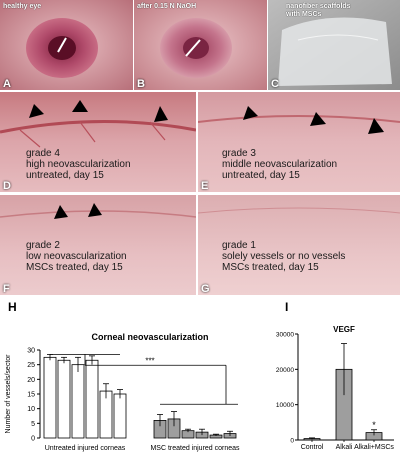 The height and width of the screenshot is (464, 400). What do you see at coordinates (374, 447) in the screenshot?
I see `chart-i-xtick-label-2: Alkali+MSCs` at bounding box center [374, 447].